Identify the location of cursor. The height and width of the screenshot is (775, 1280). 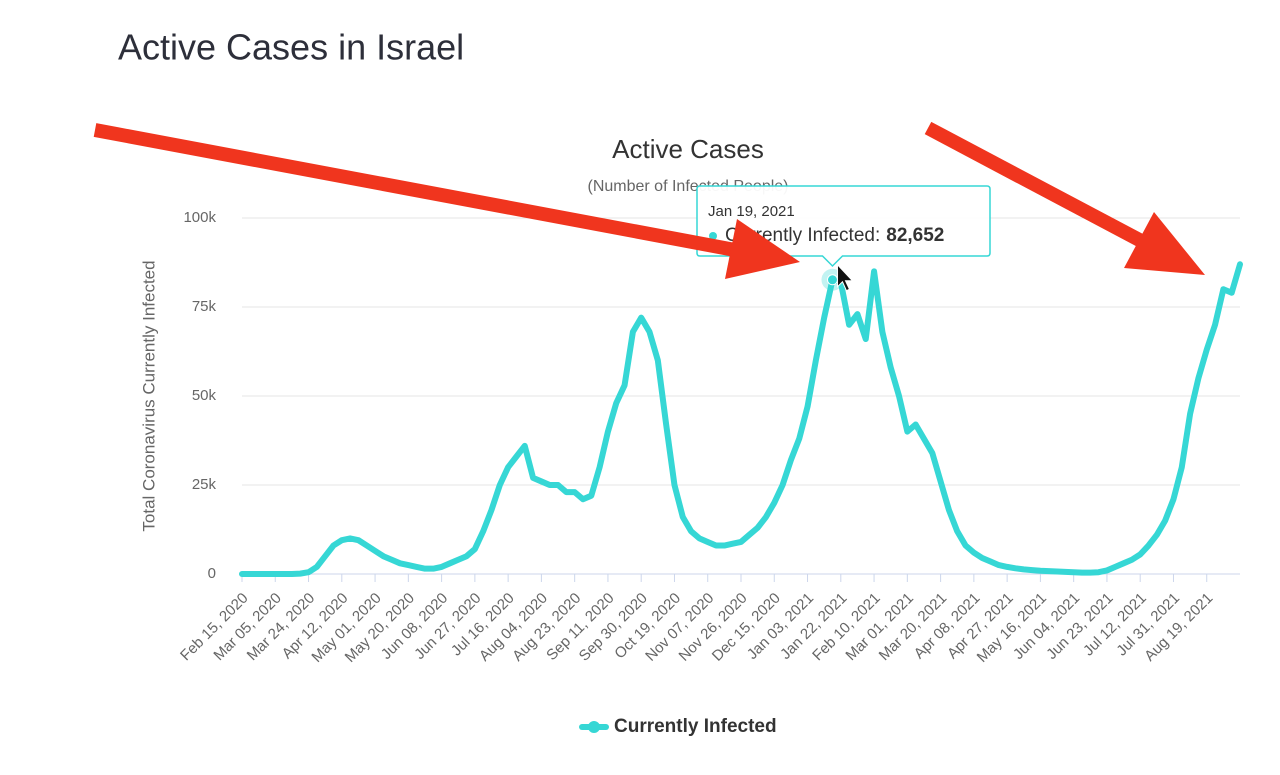
(845, 277).